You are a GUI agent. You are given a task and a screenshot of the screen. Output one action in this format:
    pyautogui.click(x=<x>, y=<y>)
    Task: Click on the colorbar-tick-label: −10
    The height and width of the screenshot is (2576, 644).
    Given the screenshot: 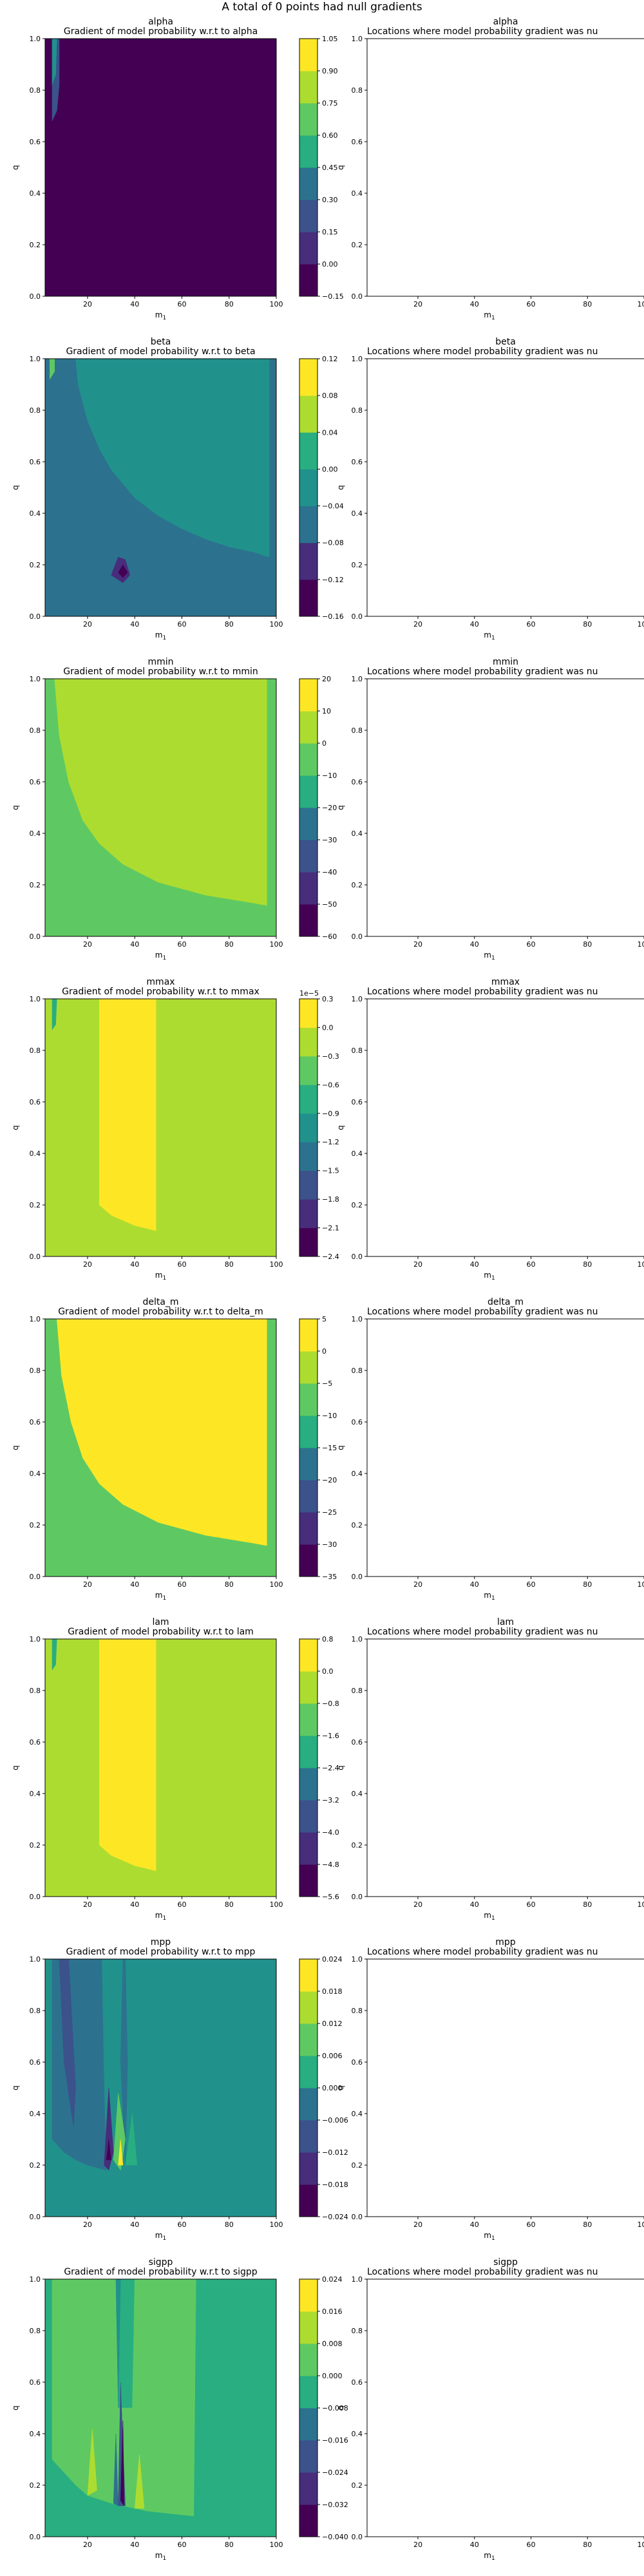 What is the action you would take?
    pyautogui.click(x=329, y=776)
    